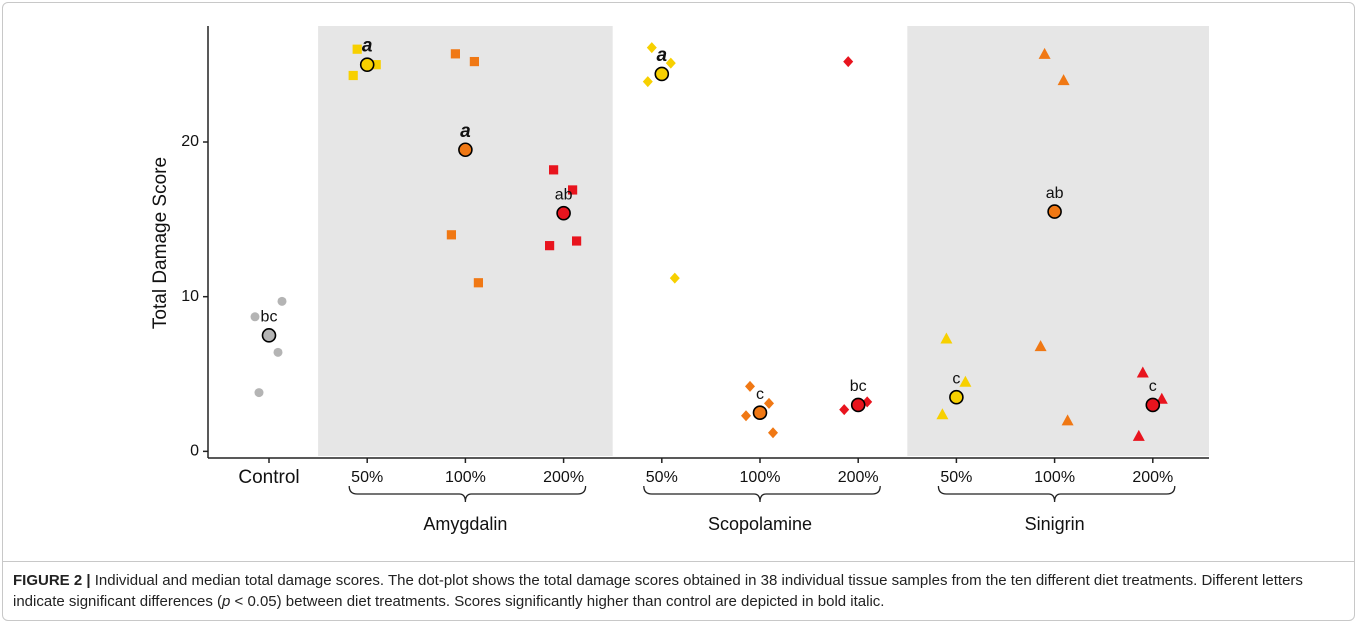  I want to click on y-axis-label: Total Damage Score, so click(160, 243).